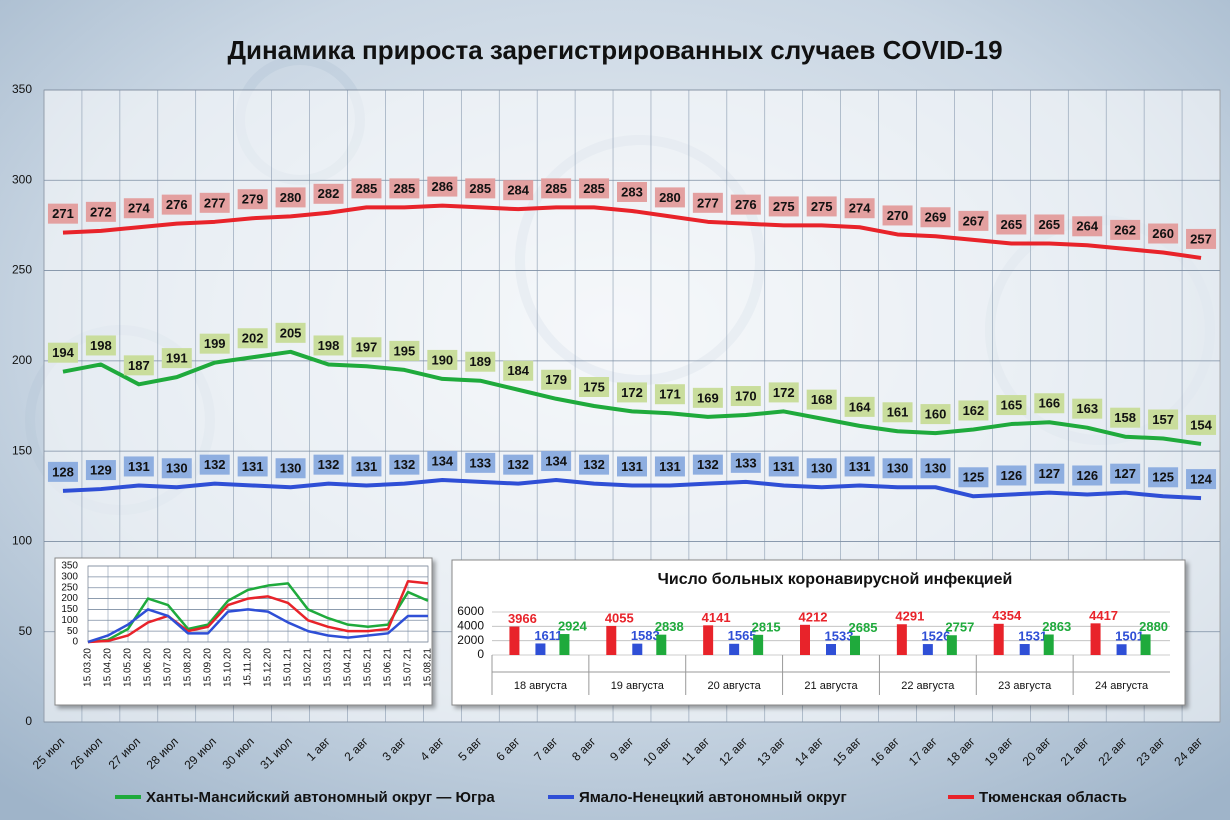 This screenshot has height=820, width=1230. I want to click on data-label: 157, so click(1163, 419).